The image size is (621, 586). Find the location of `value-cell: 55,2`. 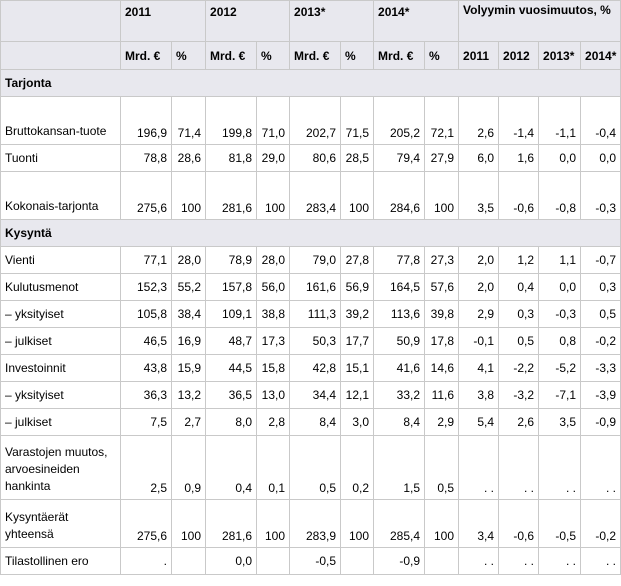

value-cell: 55,2 is located at coordinates (188, 287).